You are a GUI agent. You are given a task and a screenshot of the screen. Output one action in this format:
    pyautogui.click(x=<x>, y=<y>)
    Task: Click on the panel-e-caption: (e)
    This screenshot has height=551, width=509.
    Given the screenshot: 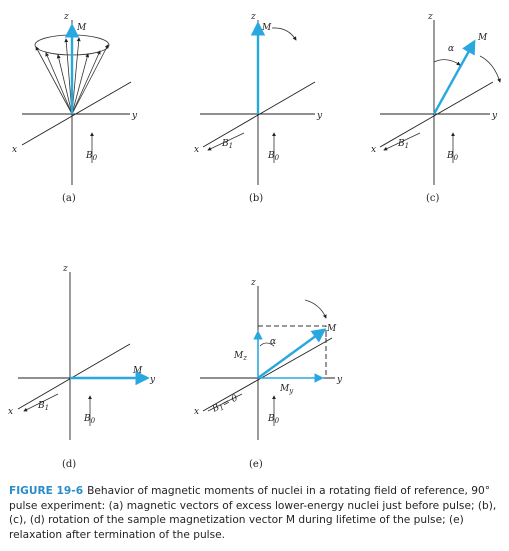 What is the action you would take?
    pyautogui.click(x=256, y=464)
    